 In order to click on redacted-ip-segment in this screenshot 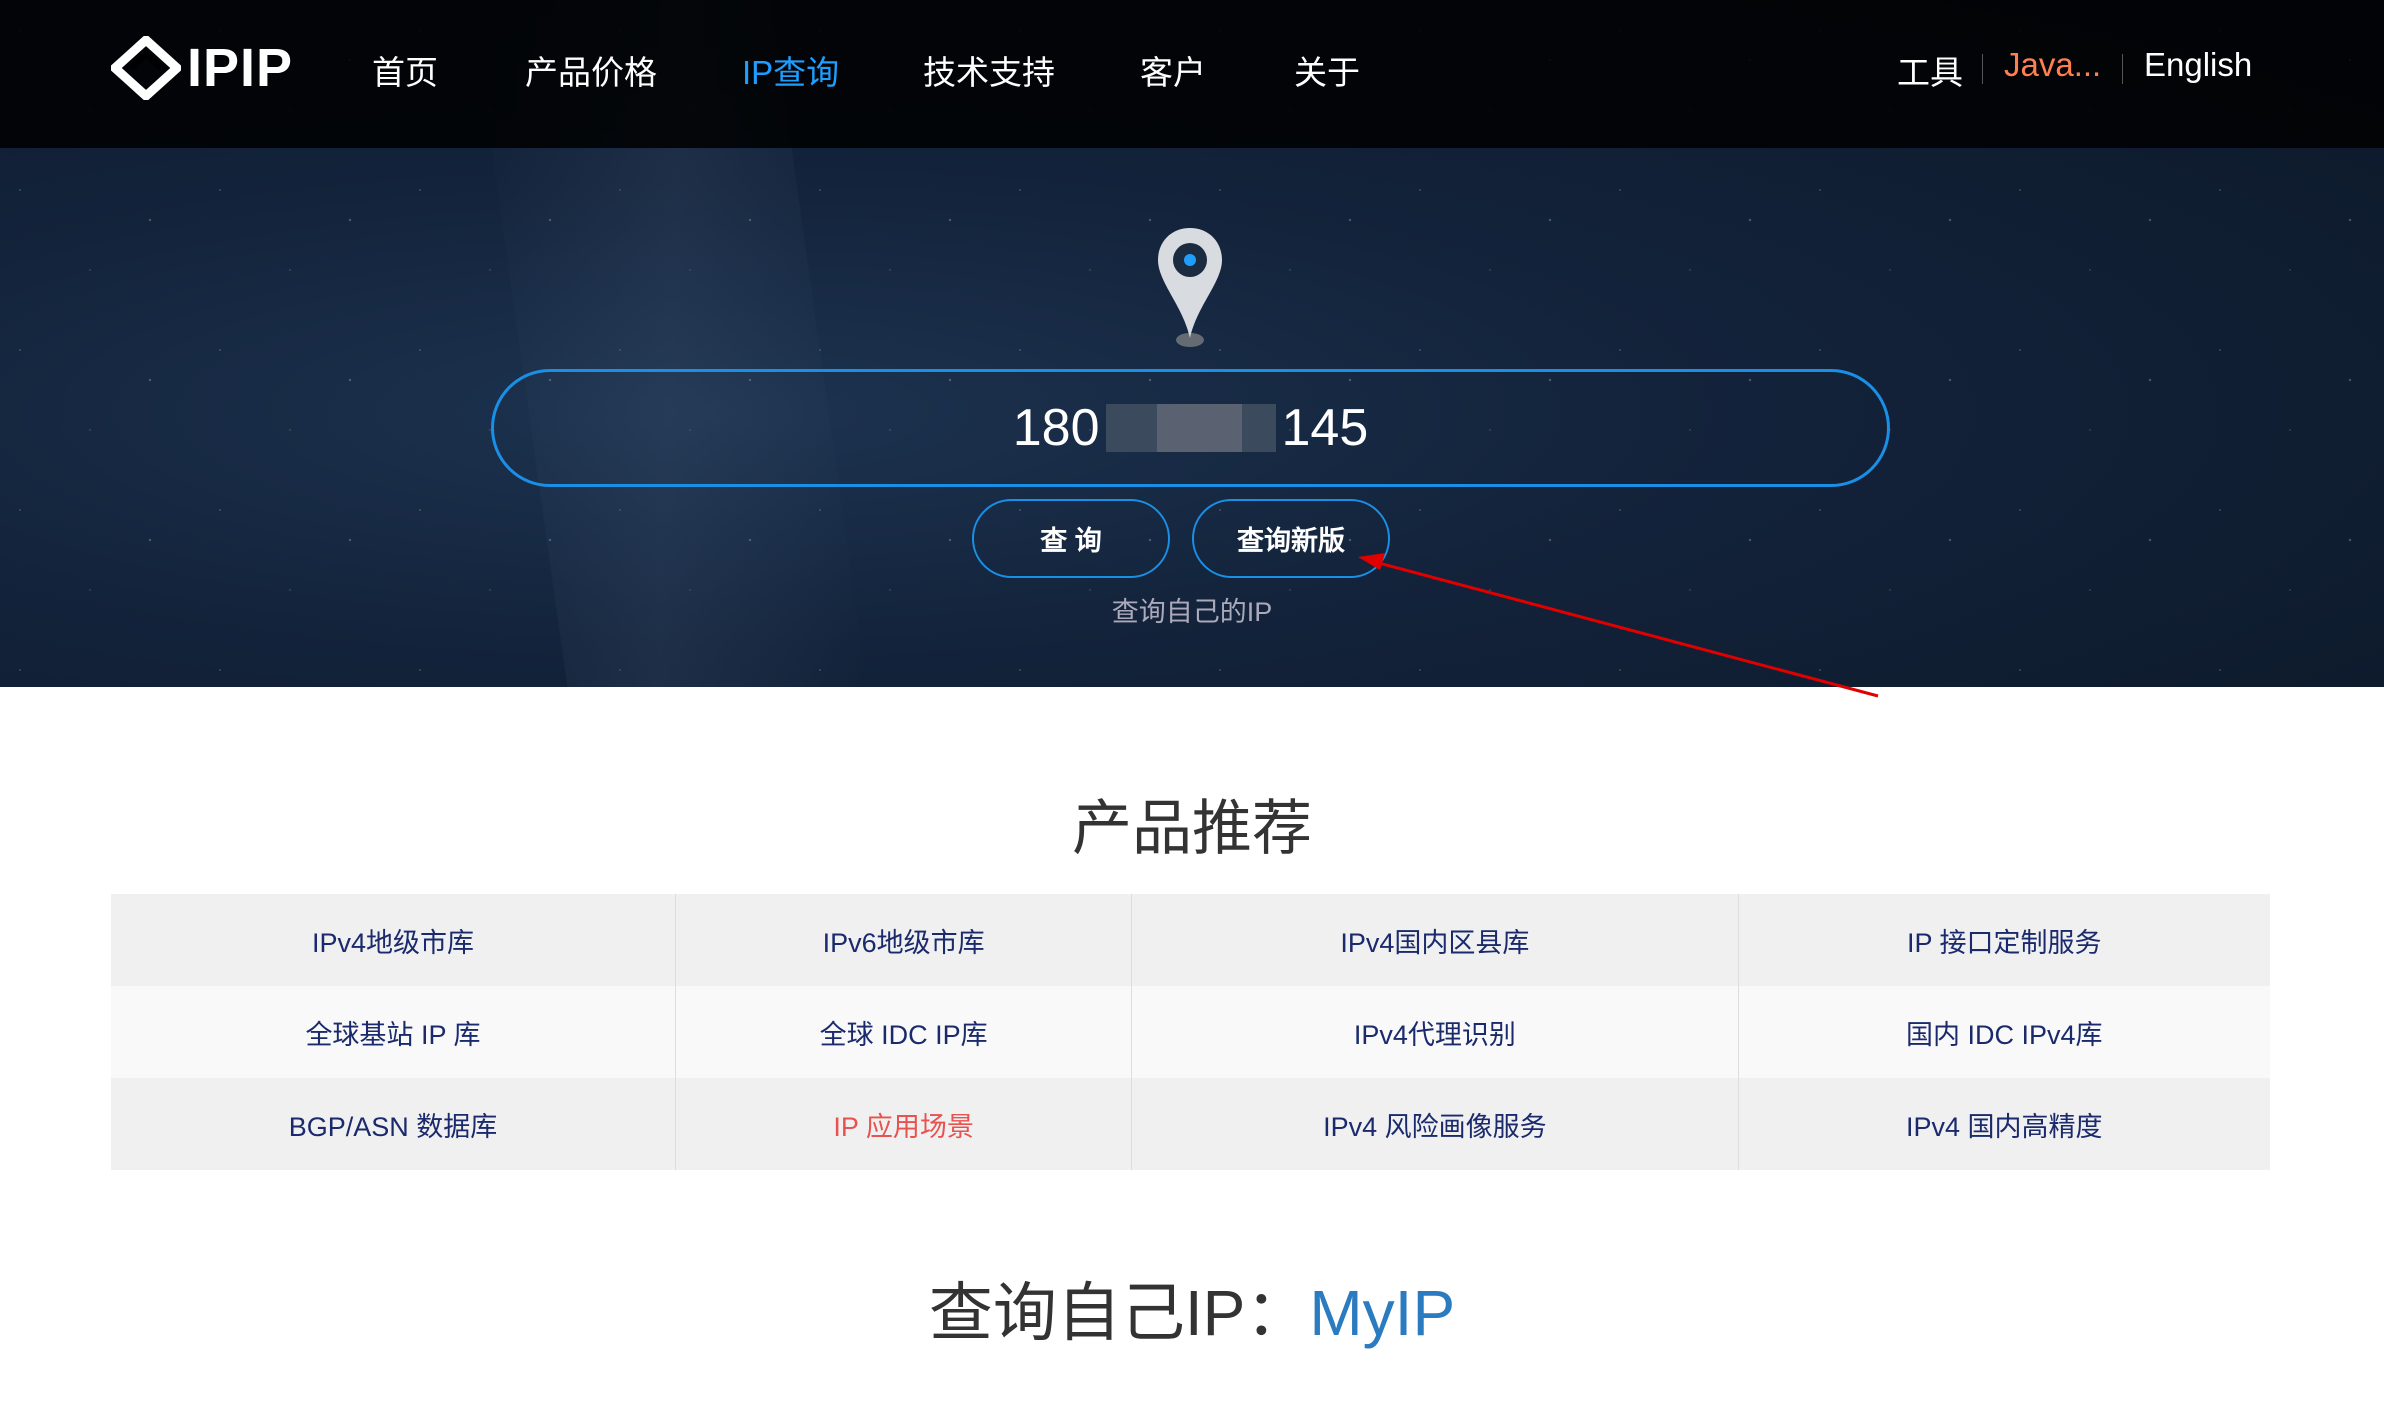, I will do `click(1190, 428)`.